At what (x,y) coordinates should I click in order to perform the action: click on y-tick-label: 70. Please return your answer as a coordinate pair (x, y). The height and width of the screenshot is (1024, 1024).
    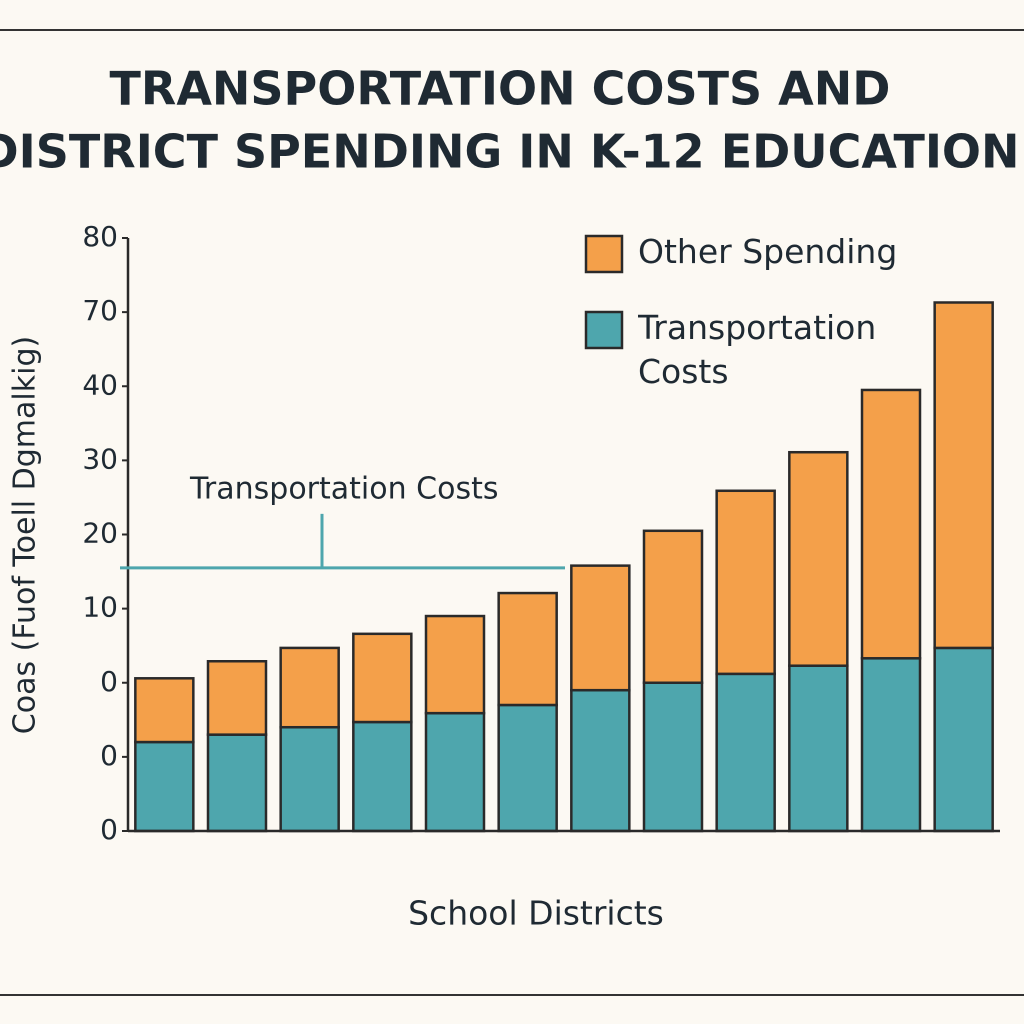
    Looking at the image, I should click on (100, 310).